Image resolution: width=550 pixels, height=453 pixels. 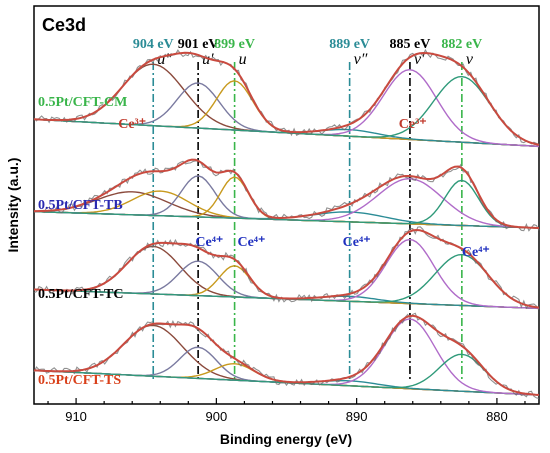 I want to click on oxidation-state-label-3: Ce⁴⁺, so click(x=251, y=242).